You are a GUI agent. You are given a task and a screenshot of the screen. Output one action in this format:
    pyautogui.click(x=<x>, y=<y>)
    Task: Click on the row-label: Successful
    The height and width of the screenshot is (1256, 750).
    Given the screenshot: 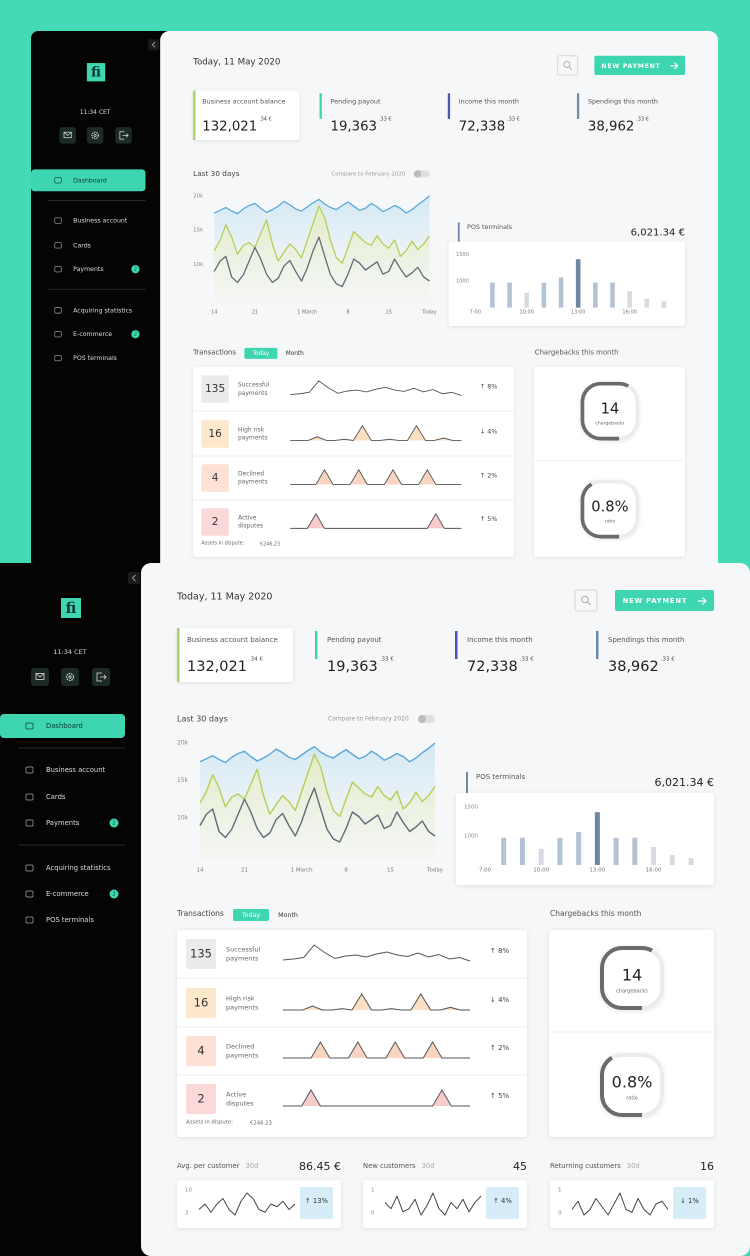 What is the action you would take?
    pyautogui.click(x=254, y=385)
    